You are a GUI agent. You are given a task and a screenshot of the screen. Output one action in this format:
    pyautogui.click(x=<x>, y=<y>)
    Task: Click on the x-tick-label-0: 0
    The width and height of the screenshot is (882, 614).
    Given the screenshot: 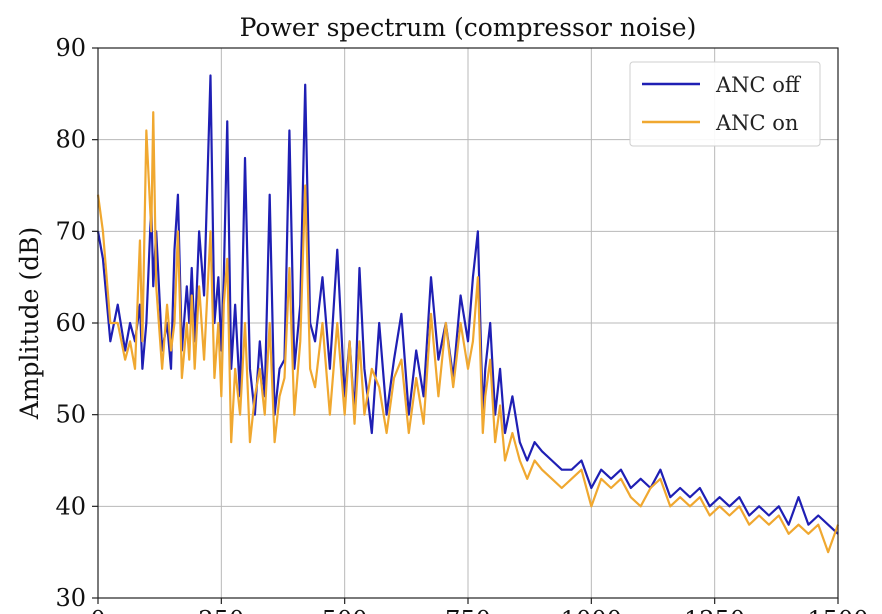 What is the action you would take?
    pyautogui.click(x=97, y=610)
    